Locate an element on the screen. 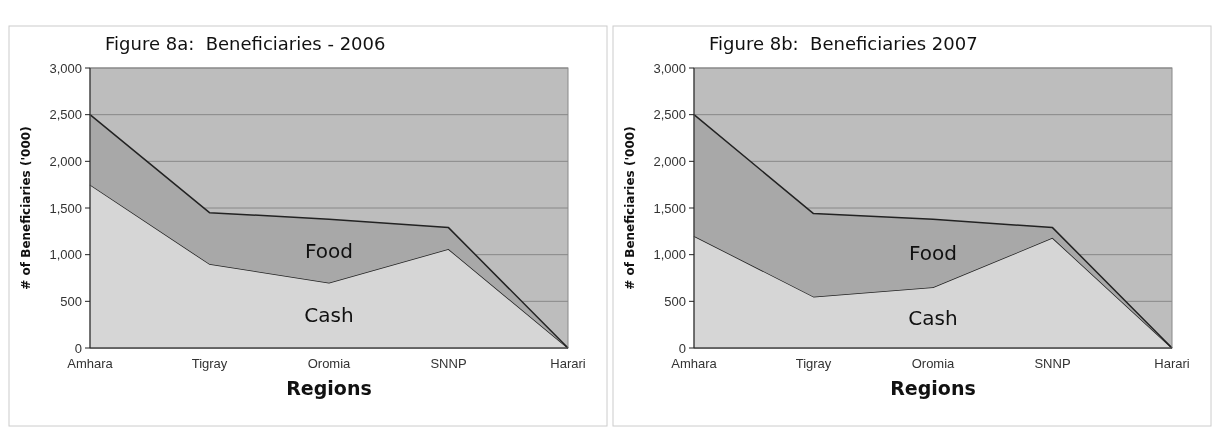 Image resolution: width=1220 pixels, height=438 pixels. chart-title: Figure 8a: Beneficiaries - 2006 is located at coordinates (245, 43).